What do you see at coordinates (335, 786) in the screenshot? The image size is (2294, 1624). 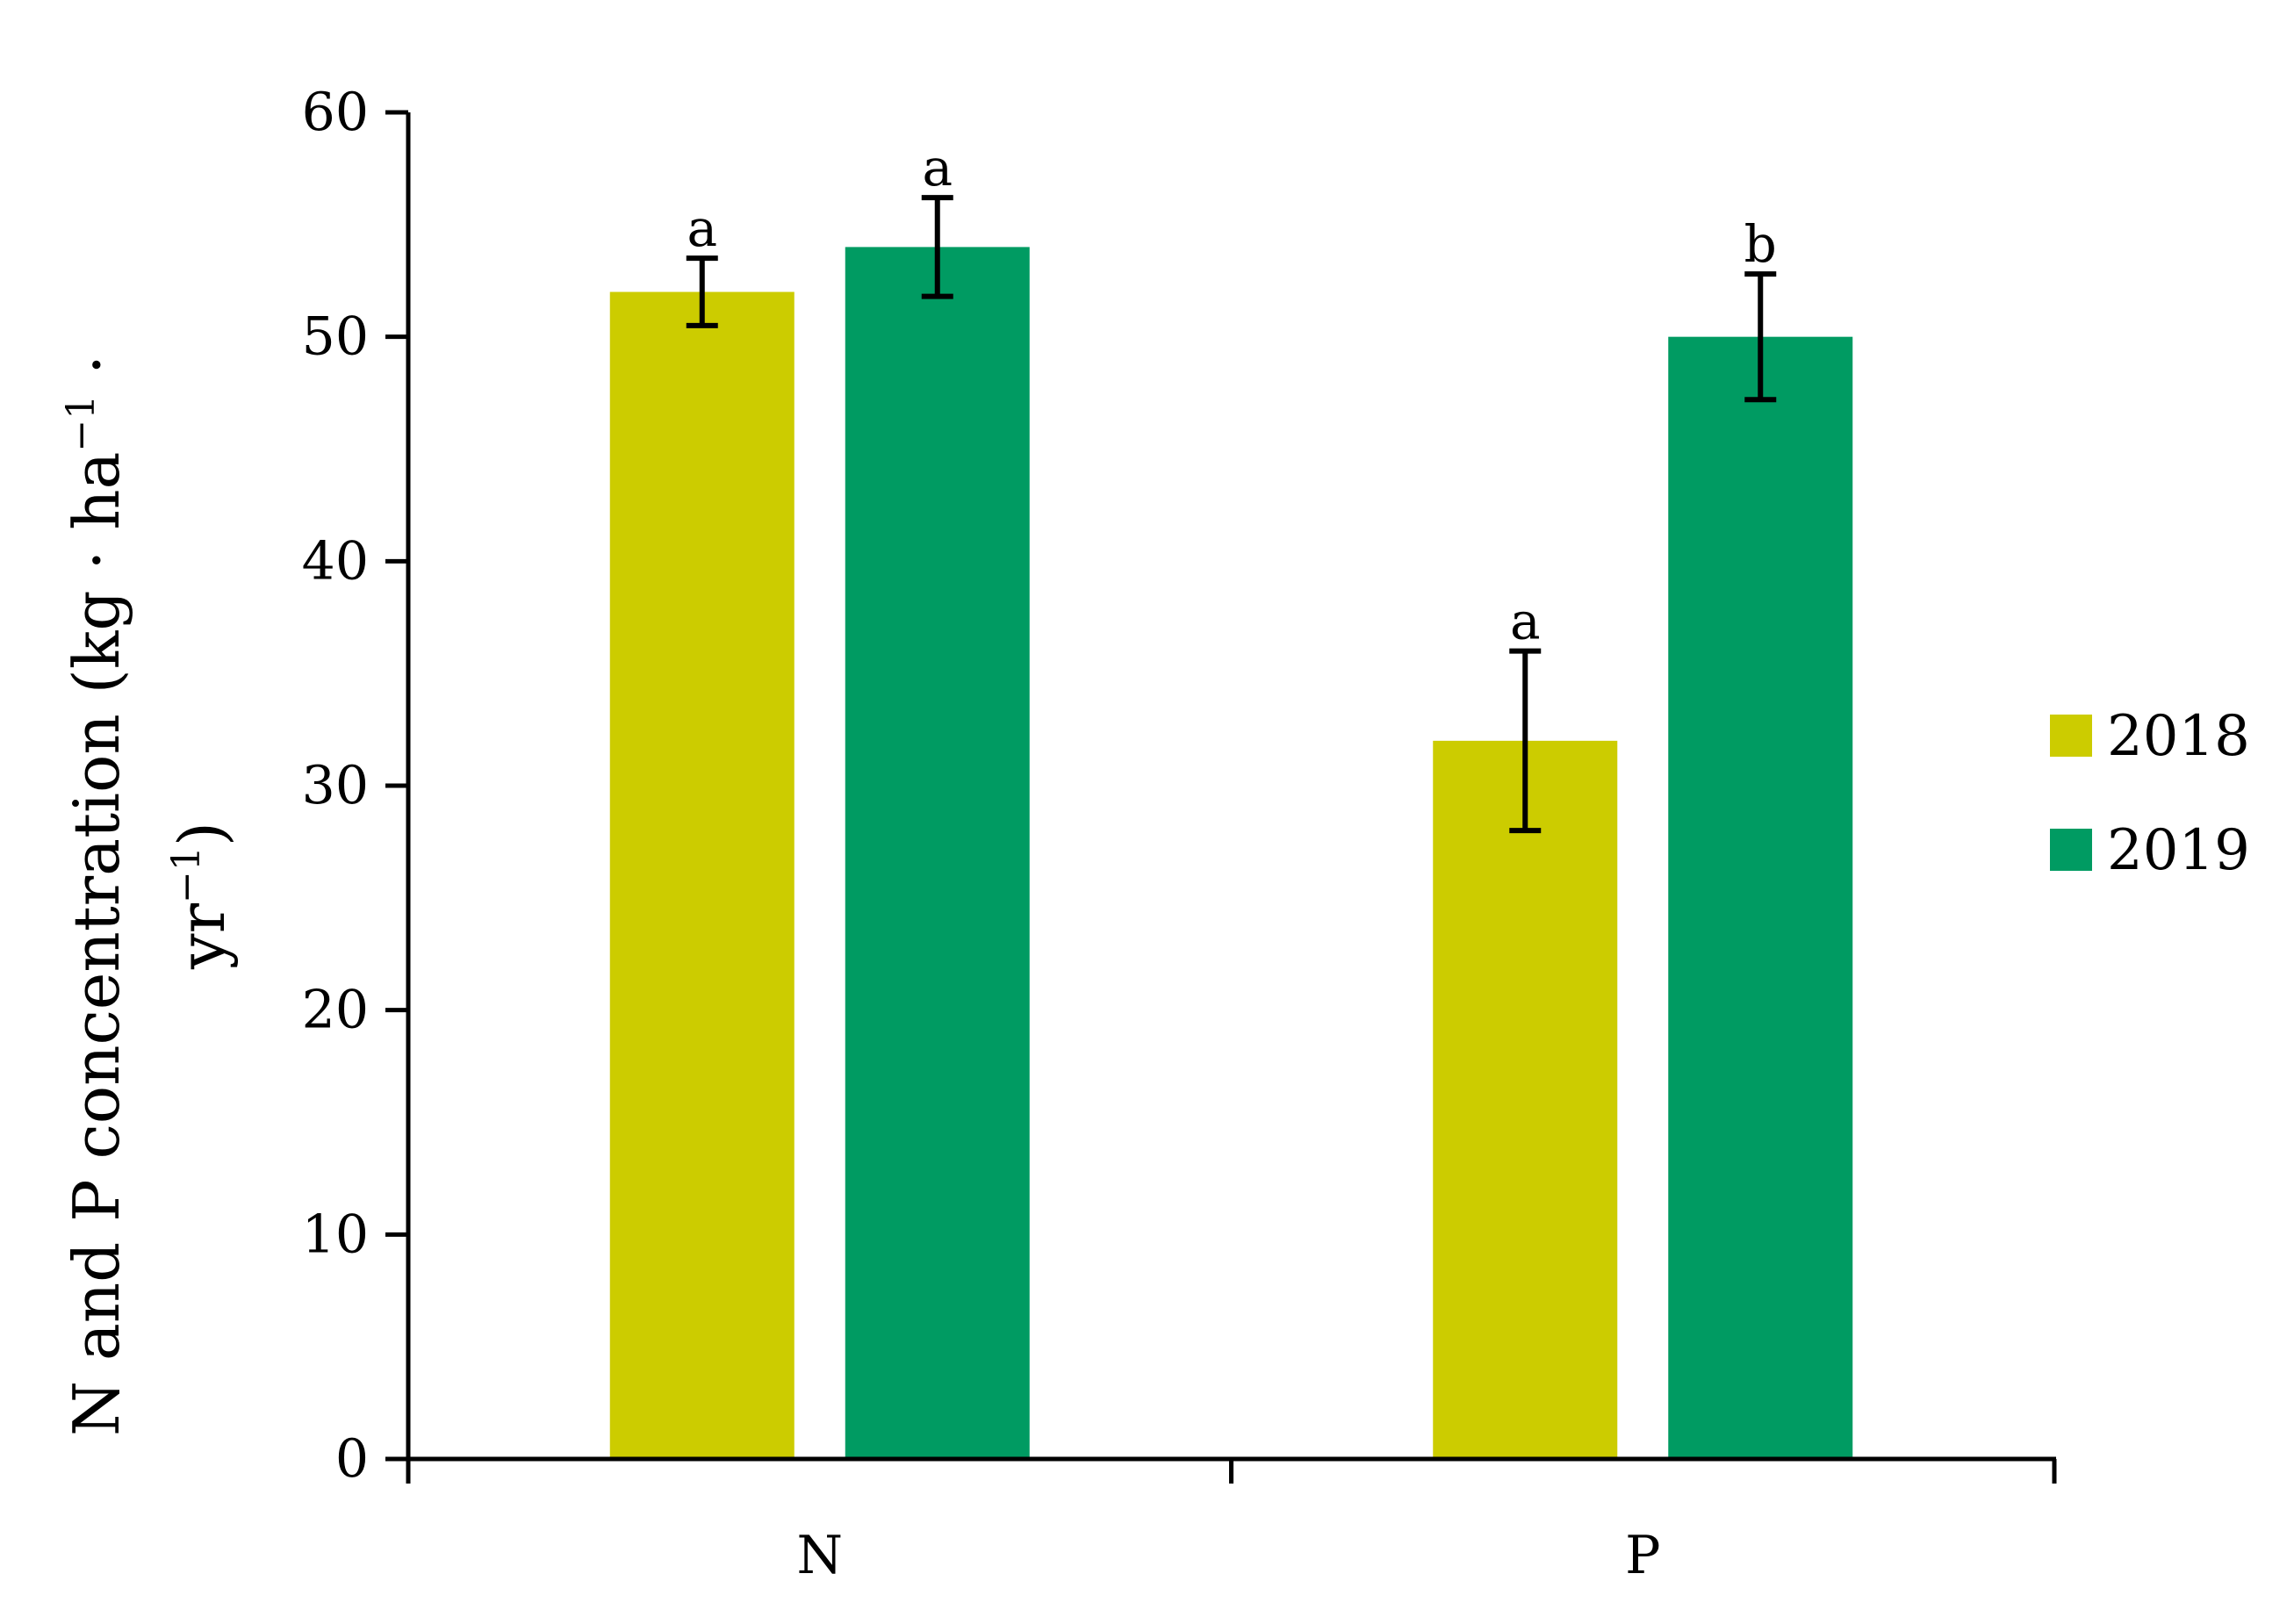 I see `y-tick-label-30: 30` at bounding box center [335, 786].